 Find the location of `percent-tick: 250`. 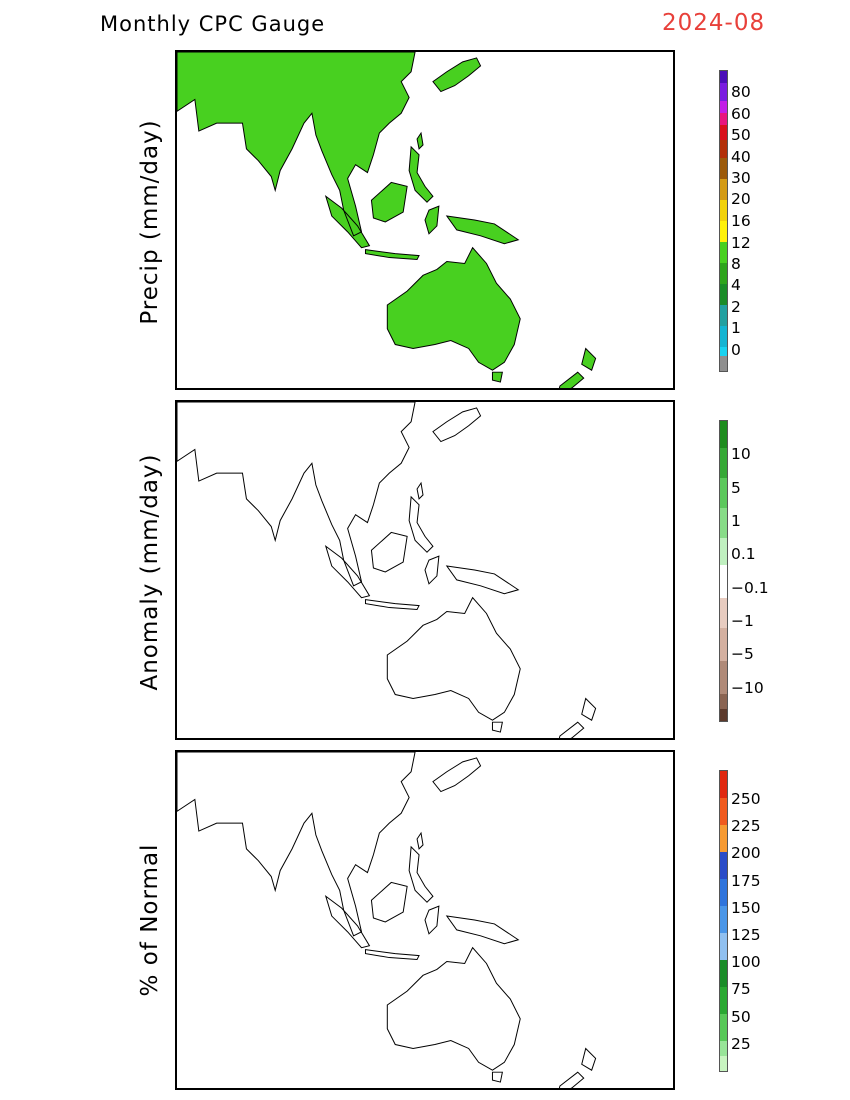

percent-tick: 250 is located at coordinates (746, 799).